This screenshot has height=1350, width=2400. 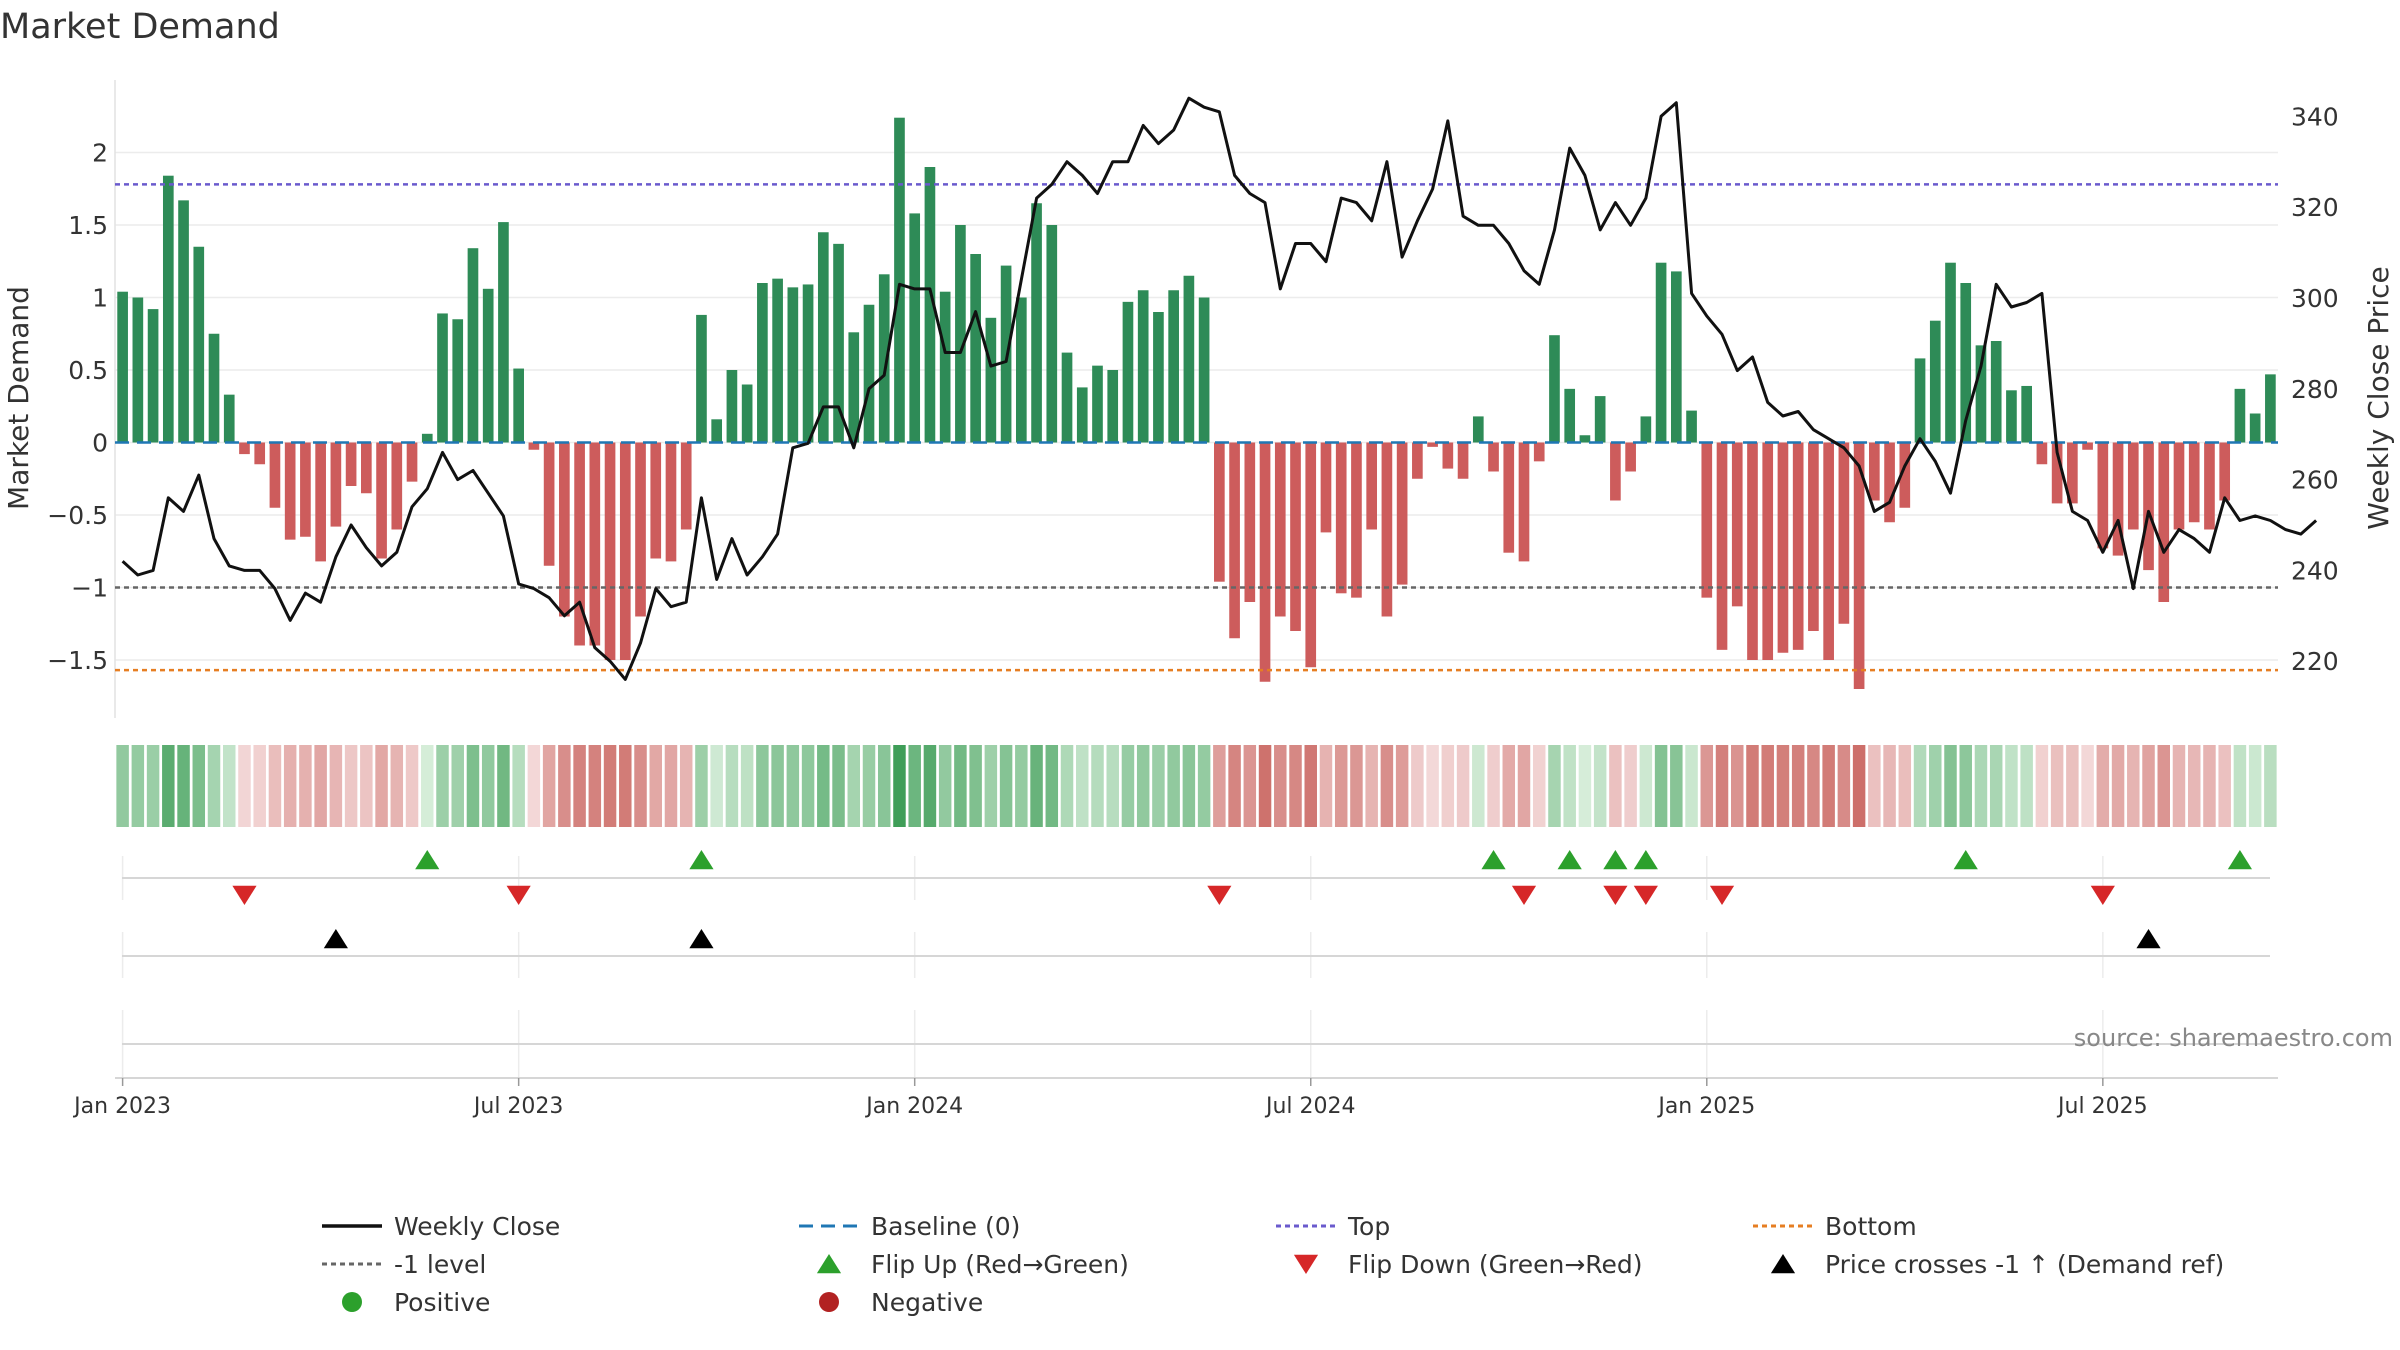 What do you see at coordinates (121, 1106) in the screenshot?
I see `x-tick-label: Jan 2023` at bounding box center [121, 1106].